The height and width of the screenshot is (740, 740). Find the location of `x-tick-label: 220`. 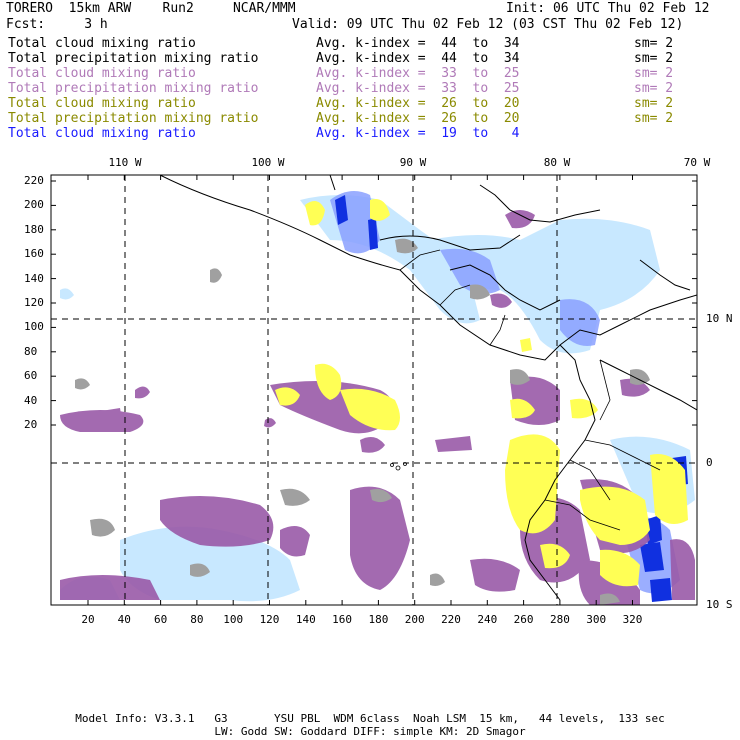

x-tick-label: 220 is located at coordinates (451, 619).